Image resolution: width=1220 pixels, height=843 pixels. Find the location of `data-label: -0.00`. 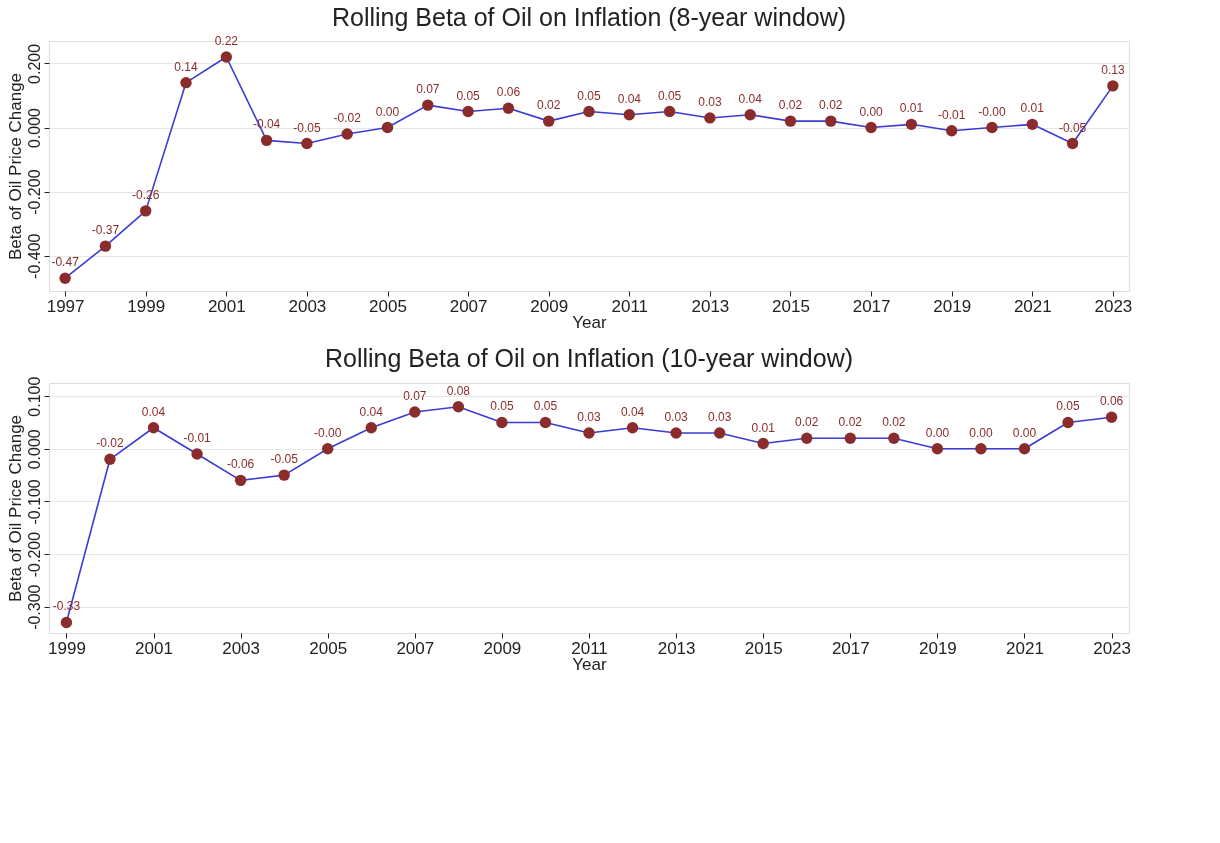

data-label: -0.00 is located at coordinates (328, 432).